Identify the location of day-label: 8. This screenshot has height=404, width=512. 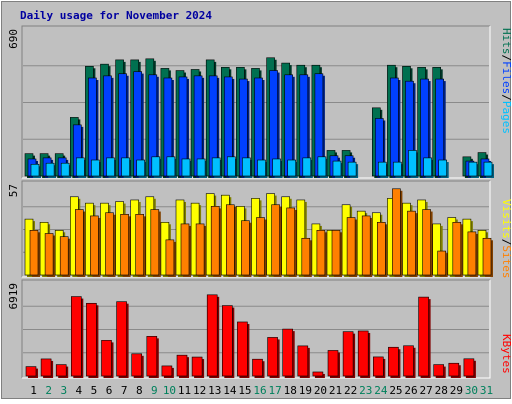
(139, 390).